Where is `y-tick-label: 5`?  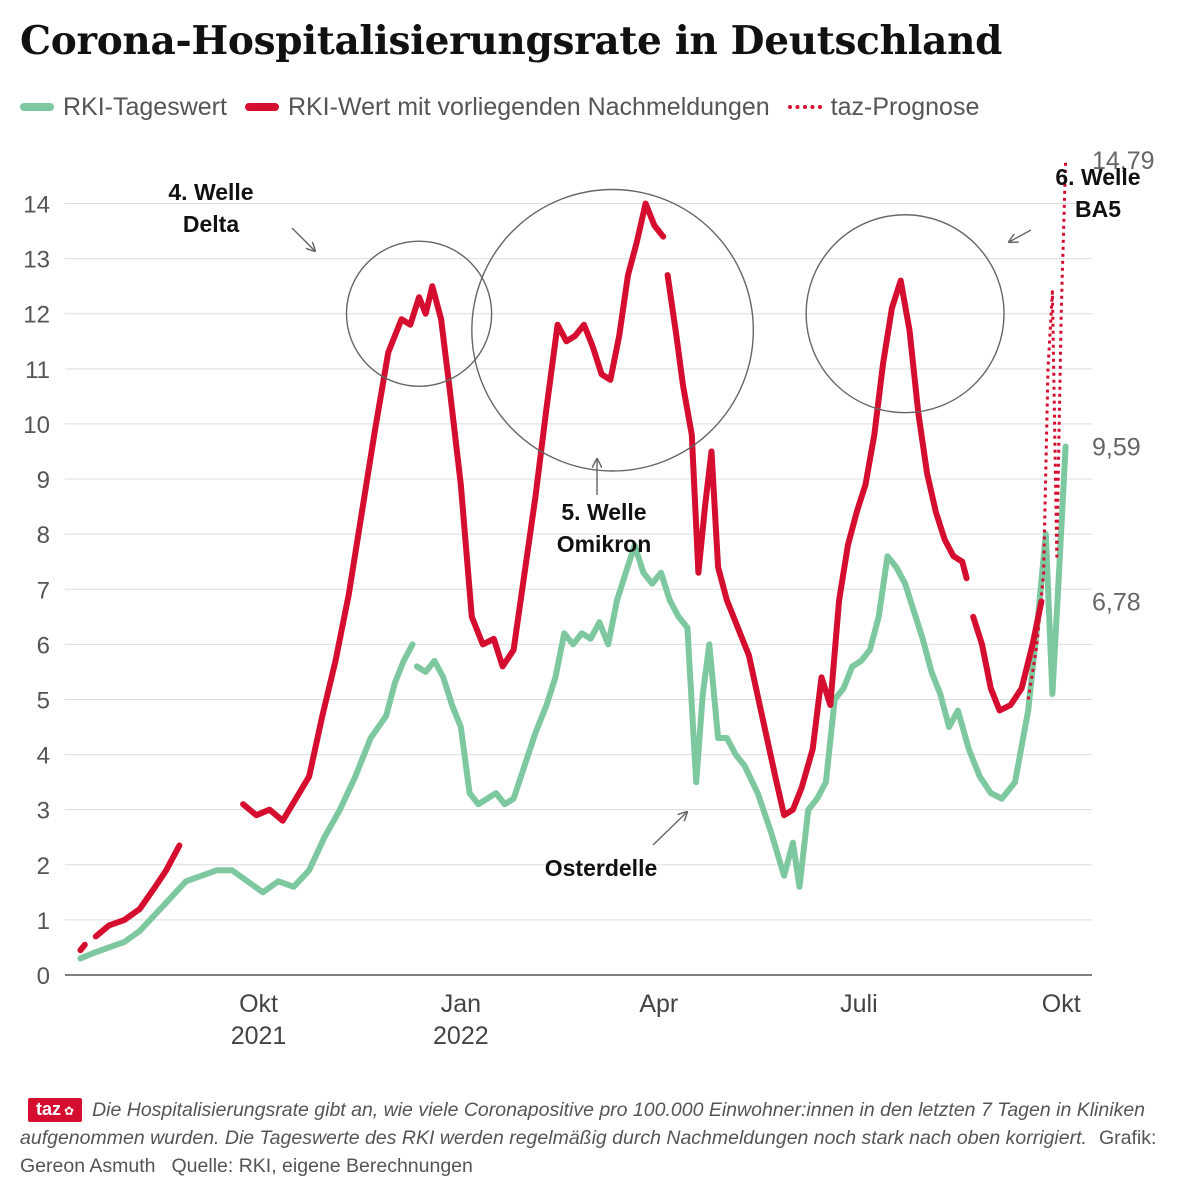 y-tick-label: 5 is located at coordinates (43, 700).